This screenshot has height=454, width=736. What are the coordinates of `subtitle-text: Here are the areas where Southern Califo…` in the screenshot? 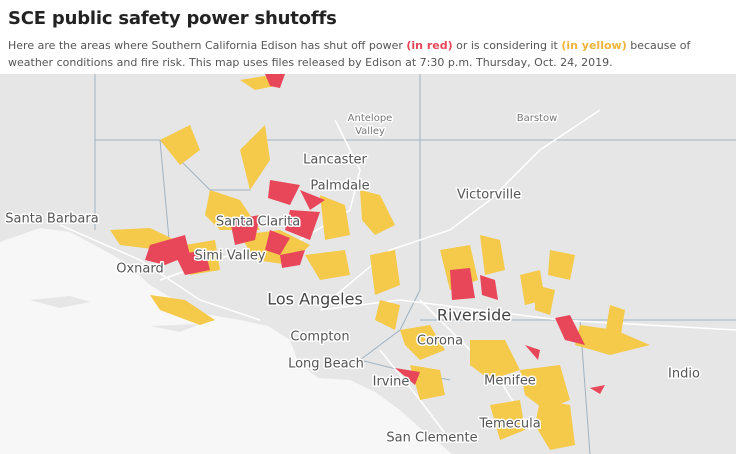 It's located at (207, 45).